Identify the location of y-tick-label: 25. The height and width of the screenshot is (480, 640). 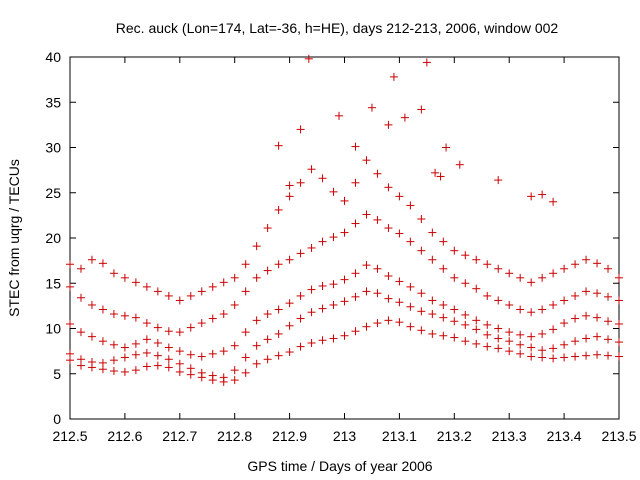
(53, 193).